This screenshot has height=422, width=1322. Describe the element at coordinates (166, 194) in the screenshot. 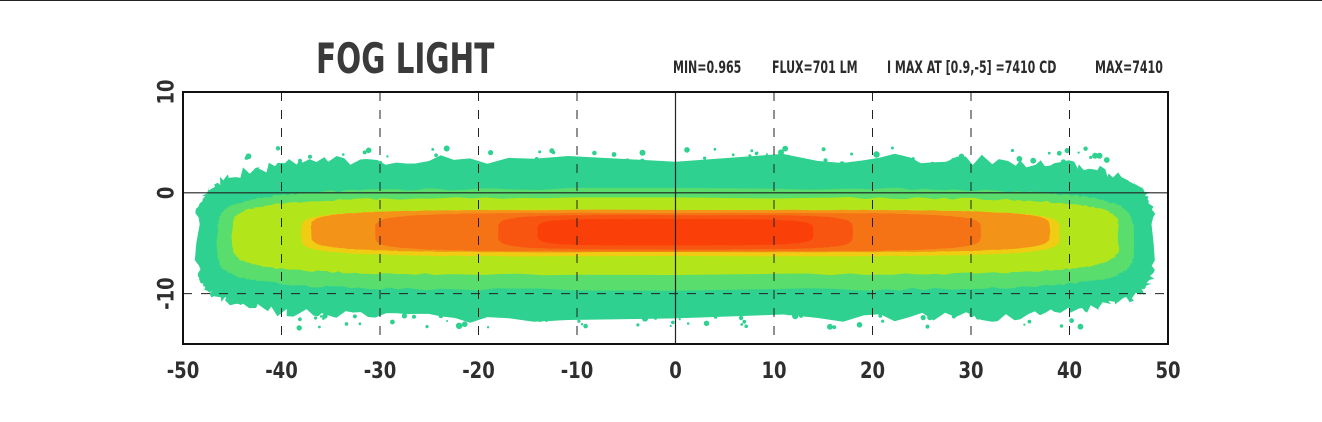

I see `y-axis-ticks: 10 0 -10` at that location.